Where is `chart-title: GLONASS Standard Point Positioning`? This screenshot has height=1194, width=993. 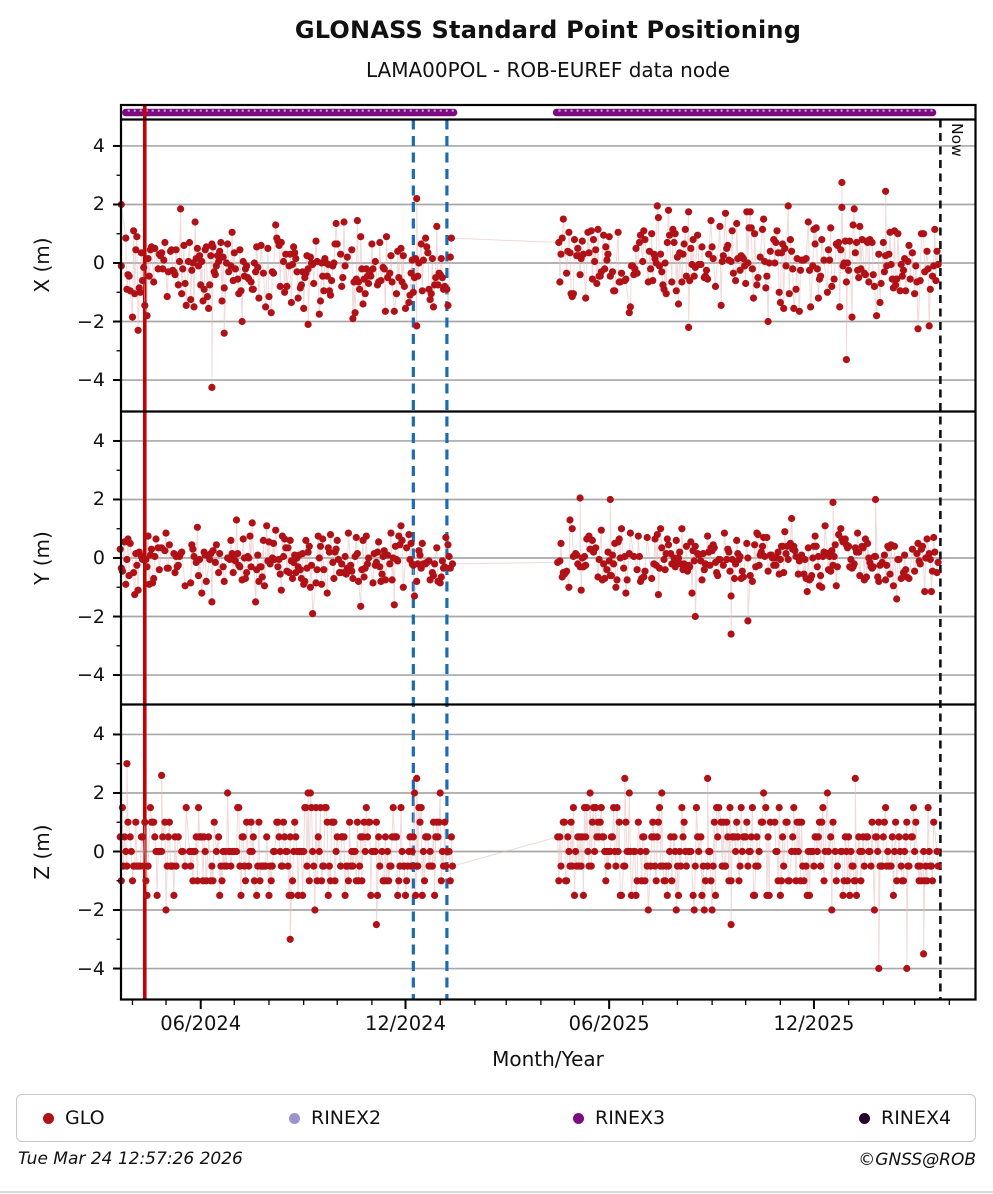
chart-title: GLONASS Standard Point Positioning is located at coordinates (548, 30).